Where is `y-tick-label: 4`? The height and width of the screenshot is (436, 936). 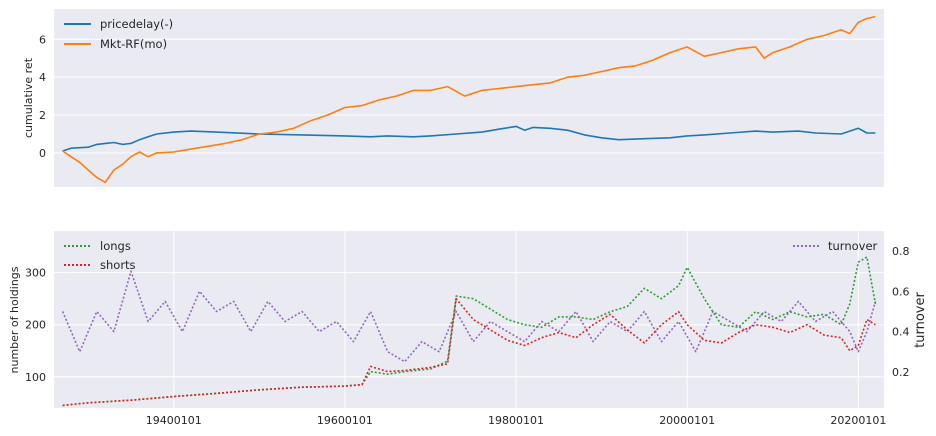
y-tick-label: 4 is located at coordinates (42, 77).